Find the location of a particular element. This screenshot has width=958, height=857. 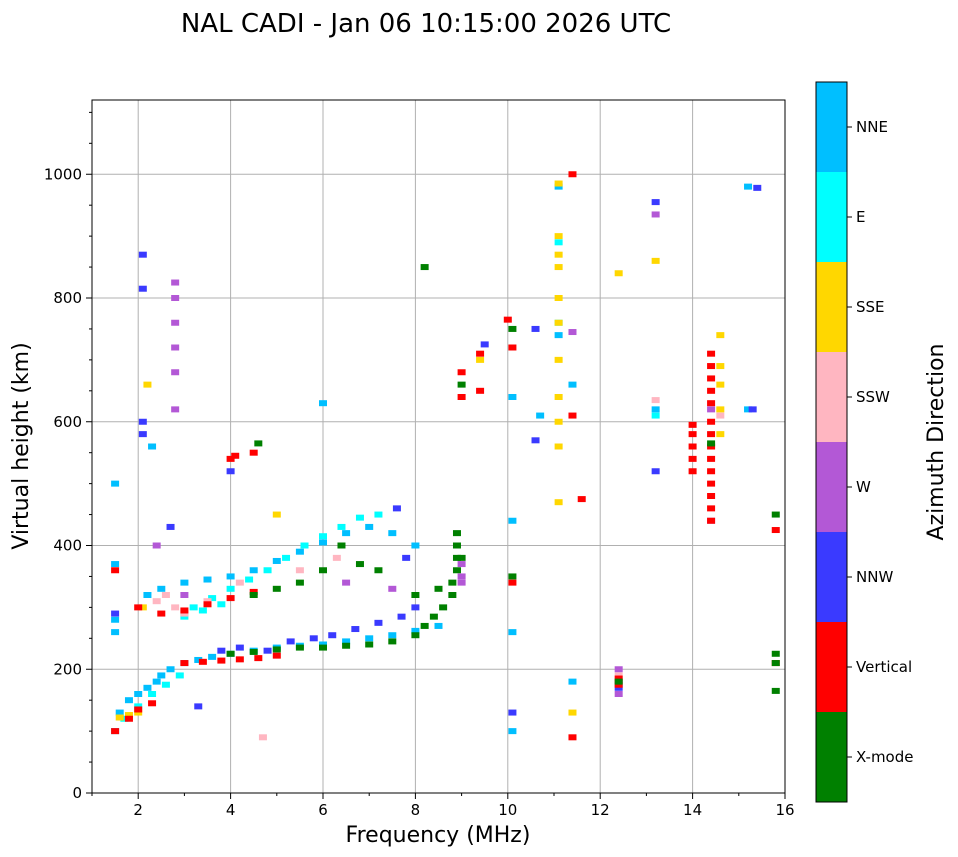

y-tick-label: 600 is located at coordinates (67, 422).